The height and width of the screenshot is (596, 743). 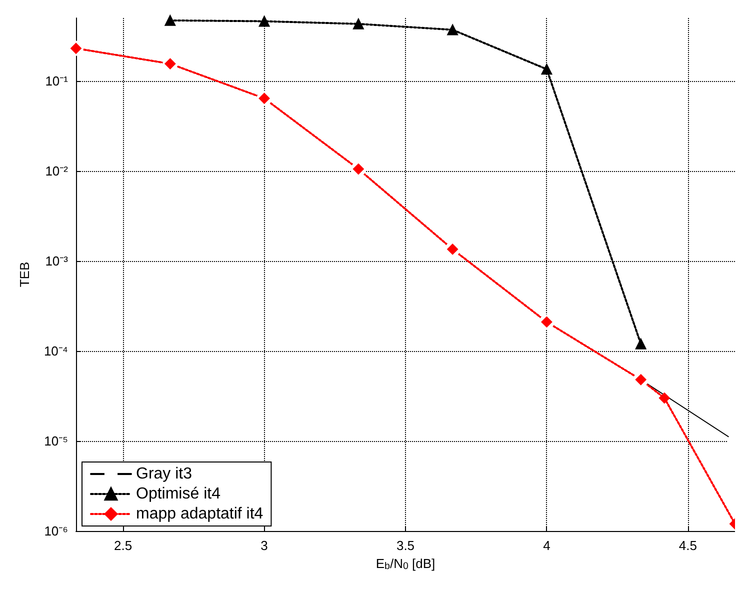 I want to click on x-tick-label: 2.5, so click(x=123, y=545).